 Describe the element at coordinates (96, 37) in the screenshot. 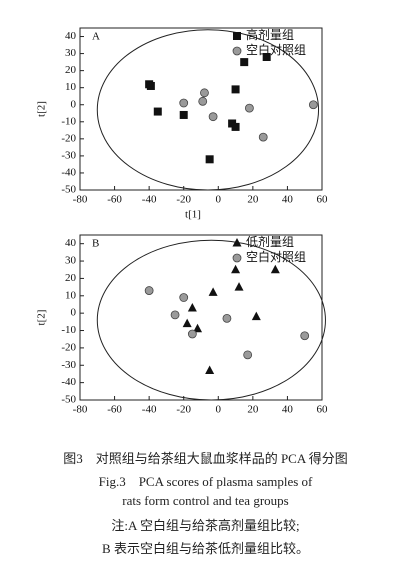

I see `panel-label: A` at that location.